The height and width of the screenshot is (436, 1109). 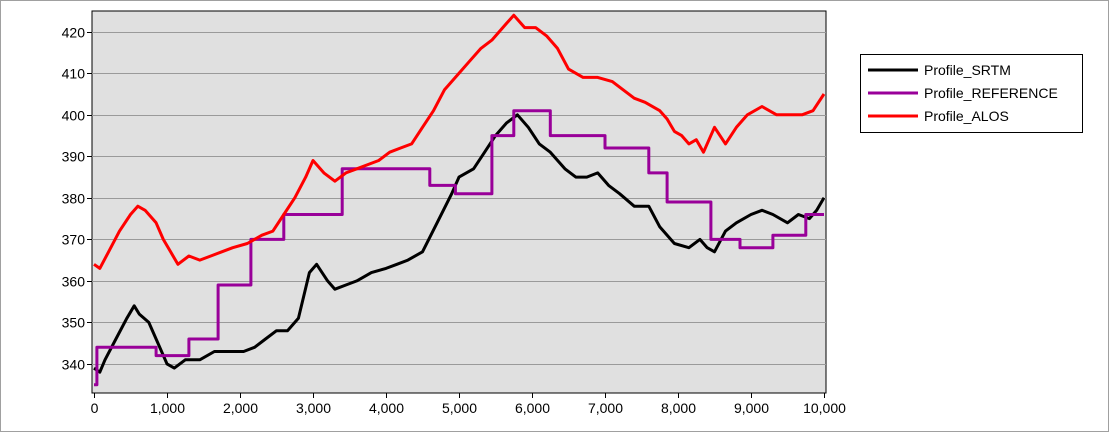 What do you see at coordinates (824, 408) in the screenshot?
I see `x-tick-label: 10,000` at bounding box center [824, 408].